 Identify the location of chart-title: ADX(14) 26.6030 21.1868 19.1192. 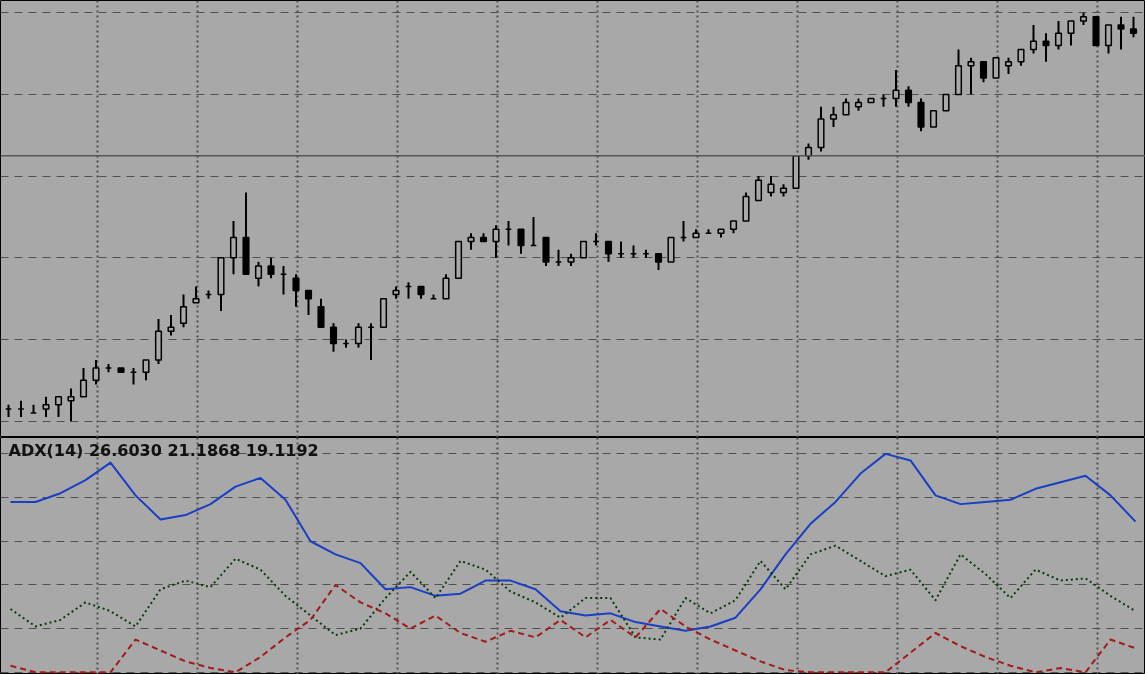
(163, 450).